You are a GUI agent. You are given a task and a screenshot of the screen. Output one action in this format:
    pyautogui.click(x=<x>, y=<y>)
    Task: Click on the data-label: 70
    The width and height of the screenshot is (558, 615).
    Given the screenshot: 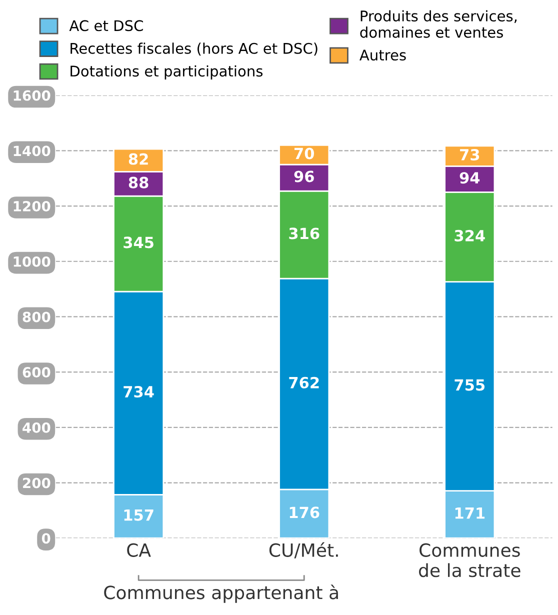 What is the action you would take?
    pyautogui.click(x=304, y=154)
    